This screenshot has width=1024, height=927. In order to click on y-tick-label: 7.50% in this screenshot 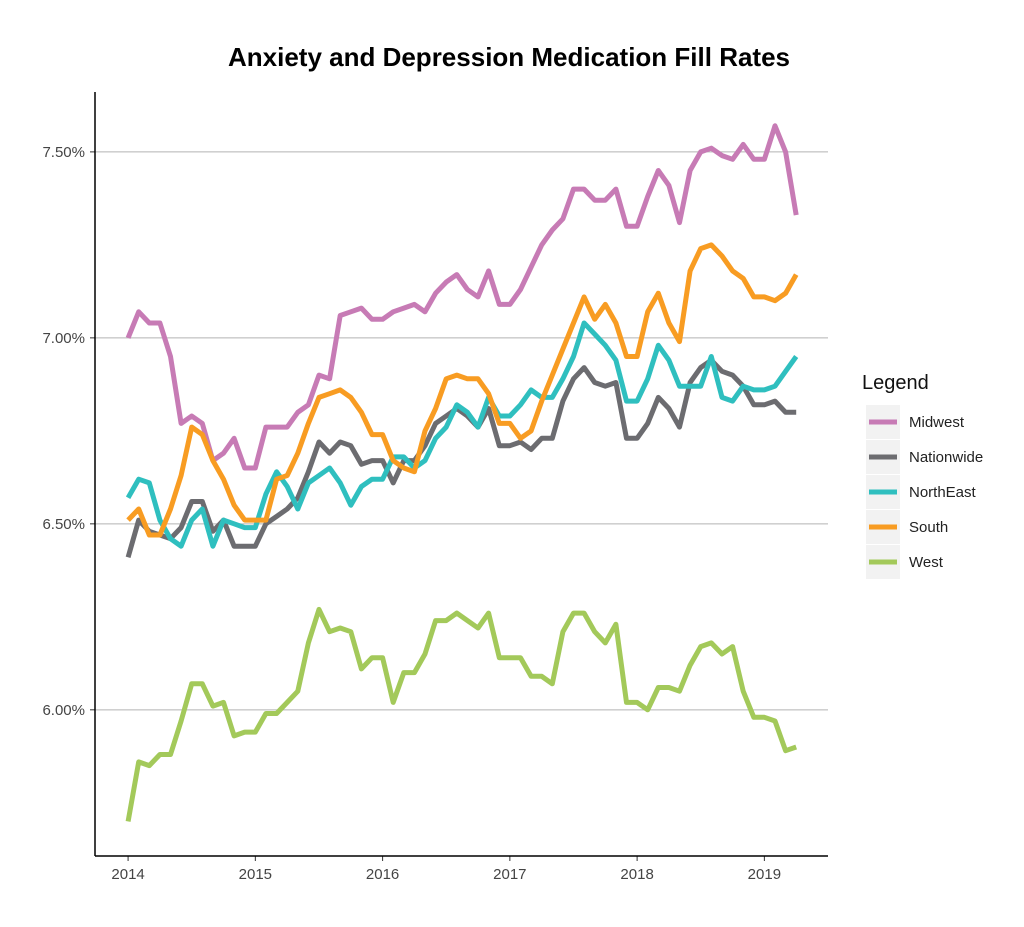, I will do `click(63, 152)`.